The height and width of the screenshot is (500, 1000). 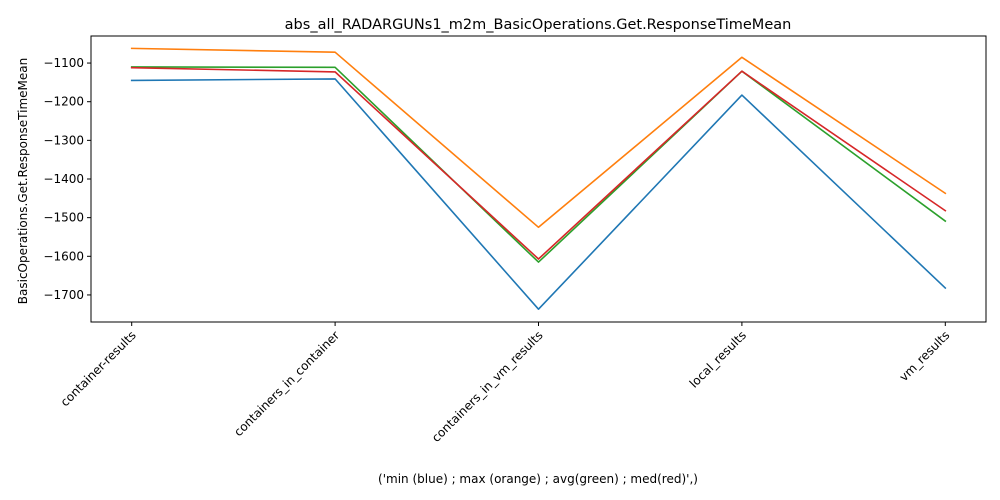 I want to click on y-tick-label-4: −1500, so click(x=63, y=218).